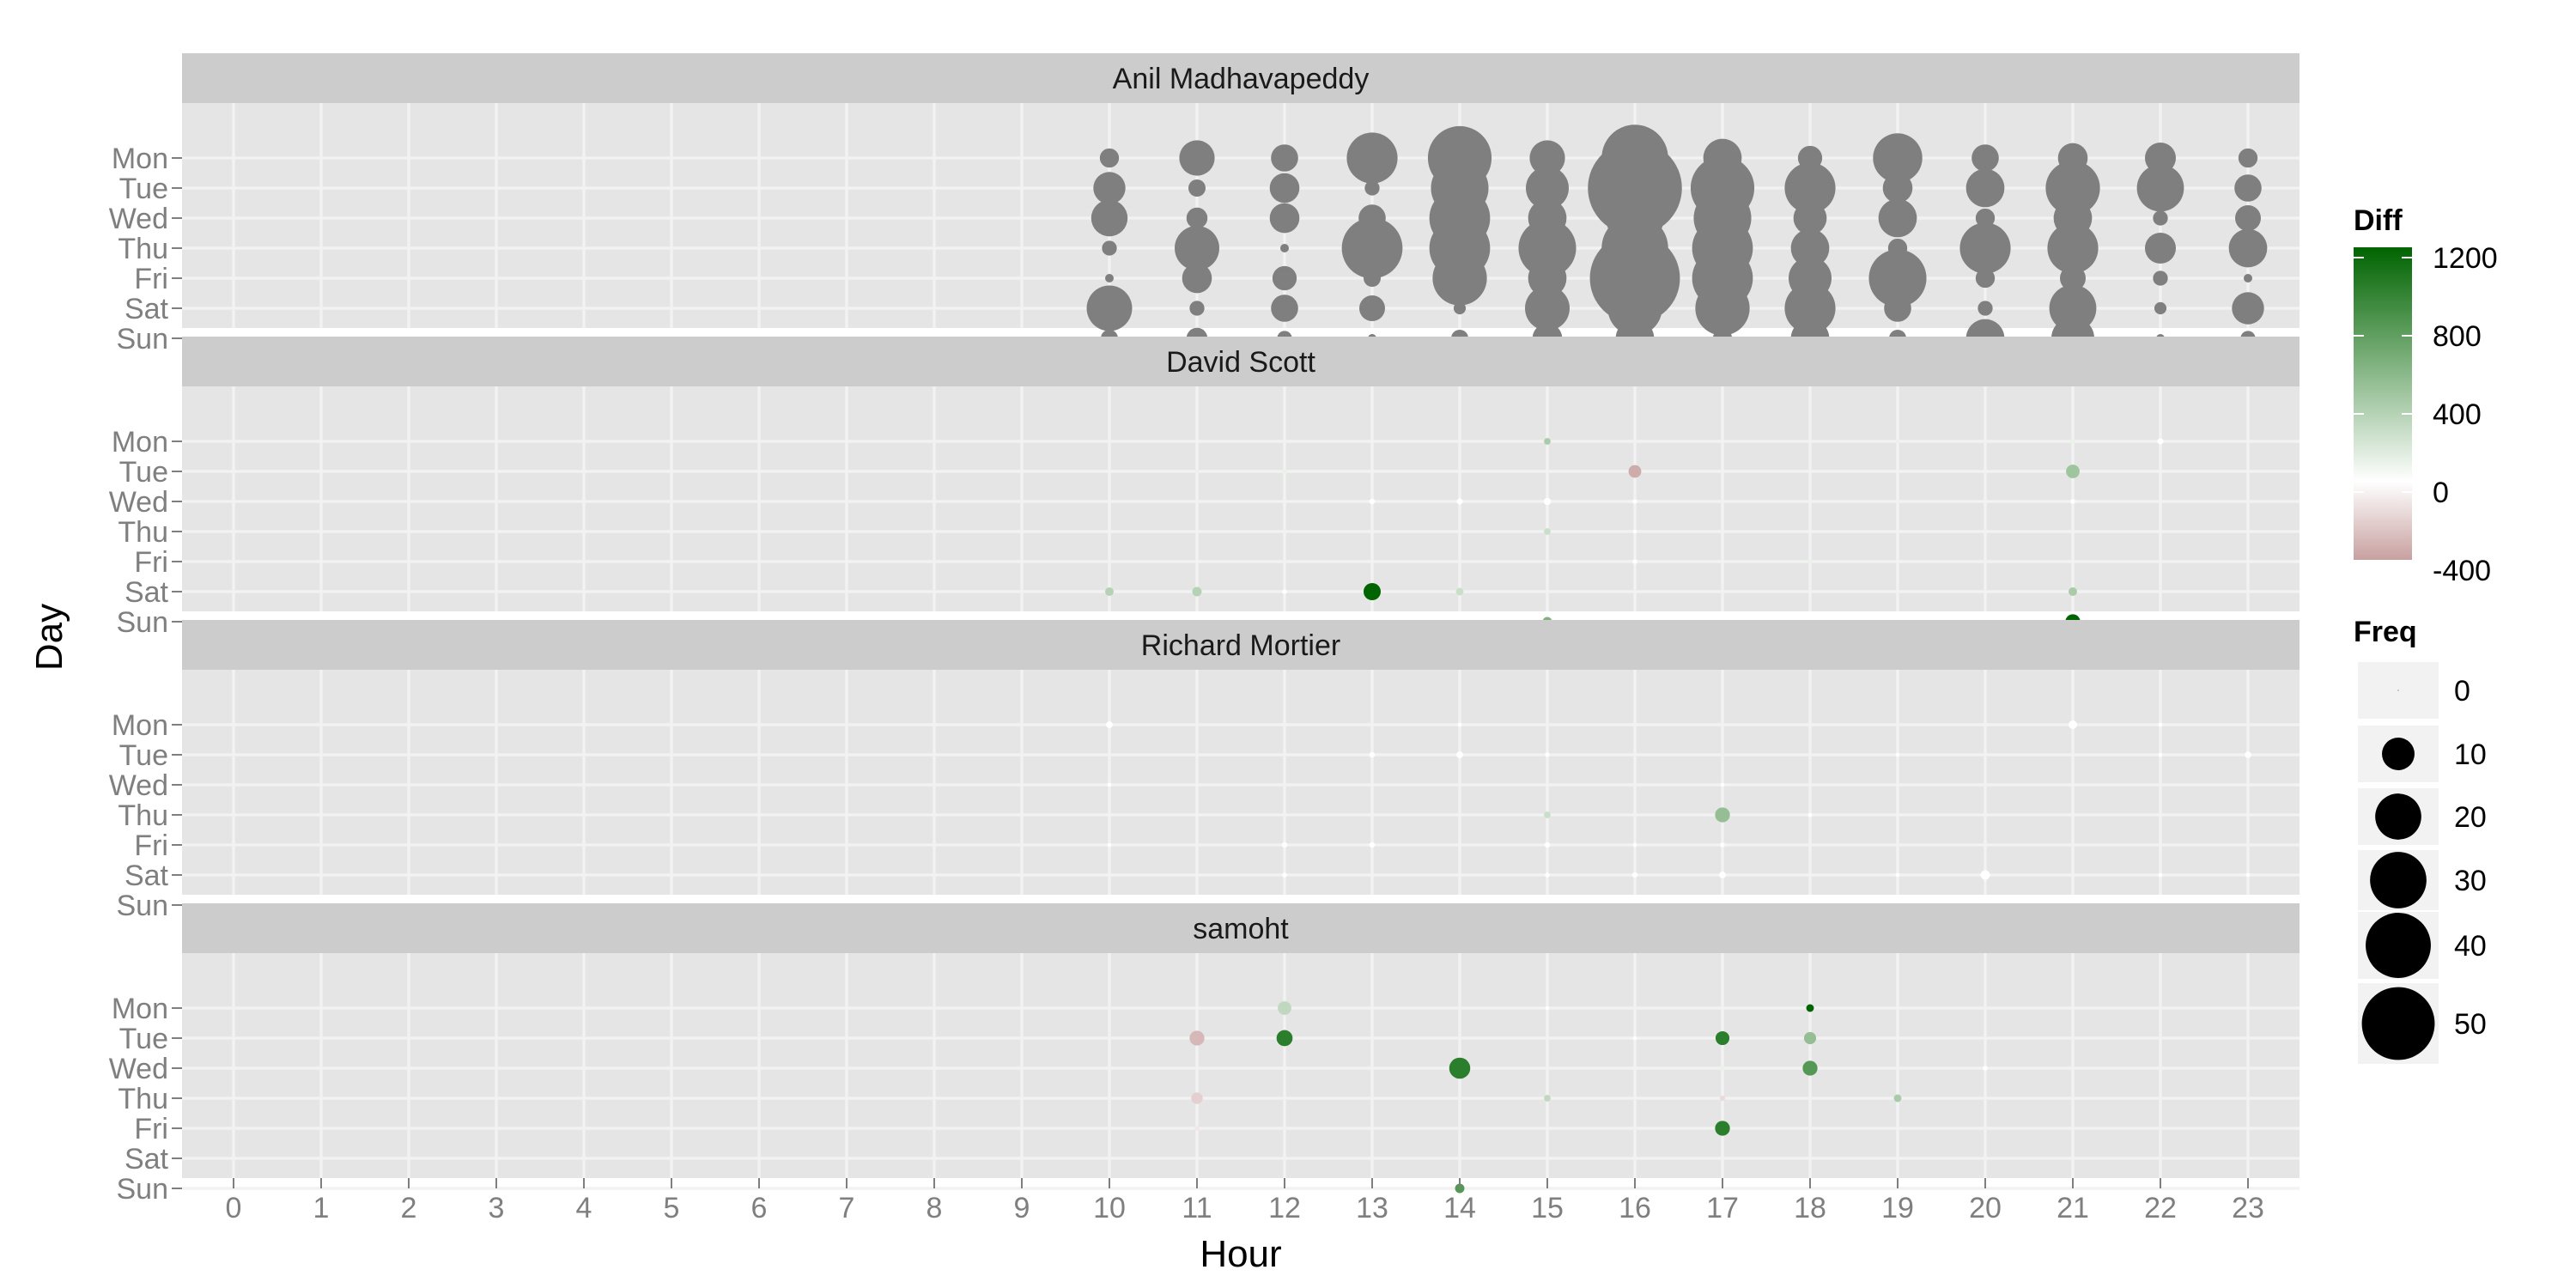  What do you see at coordinates (1109, 1208) in the screenshot?
I see `x-tick-label: 10` at bounding box center [1109, 1208].